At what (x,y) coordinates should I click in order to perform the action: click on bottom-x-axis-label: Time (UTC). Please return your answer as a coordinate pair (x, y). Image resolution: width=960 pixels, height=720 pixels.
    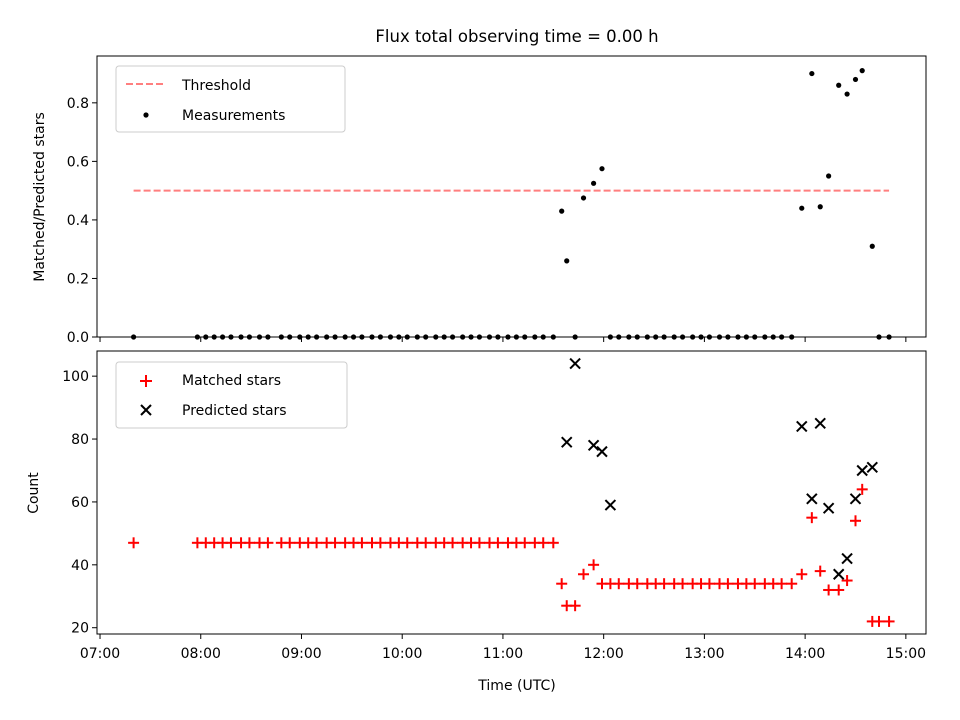
    Looking at the image, I should click on (516, 686).